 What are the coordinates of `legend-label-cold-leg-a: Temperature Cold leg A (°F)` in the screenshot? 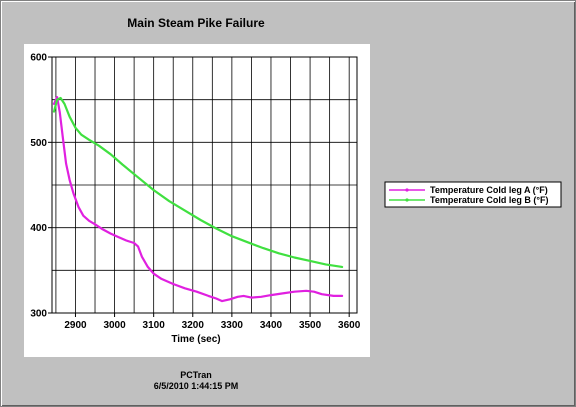 It's located at (489, 190).